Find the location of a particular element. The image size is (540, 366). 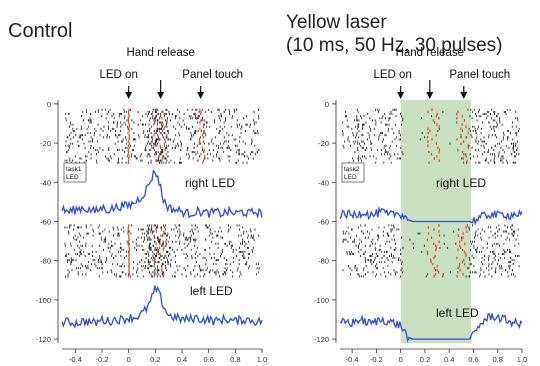

laser-title: Yellow laser is located at coordinates (336, 22).